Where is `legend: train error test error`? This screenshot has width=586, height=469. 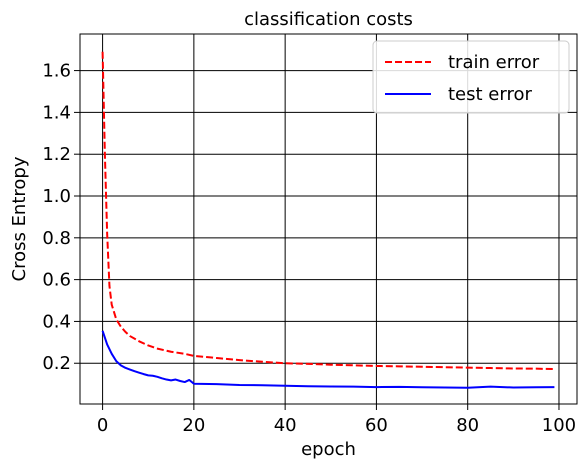
legend: train error test error is located at coordinates (471, 77).